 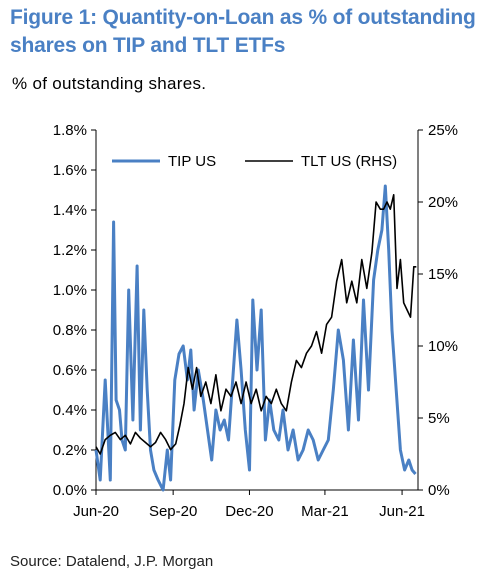 I want to click on legend-tip-label: TIP US, so click(x=192, y=161).